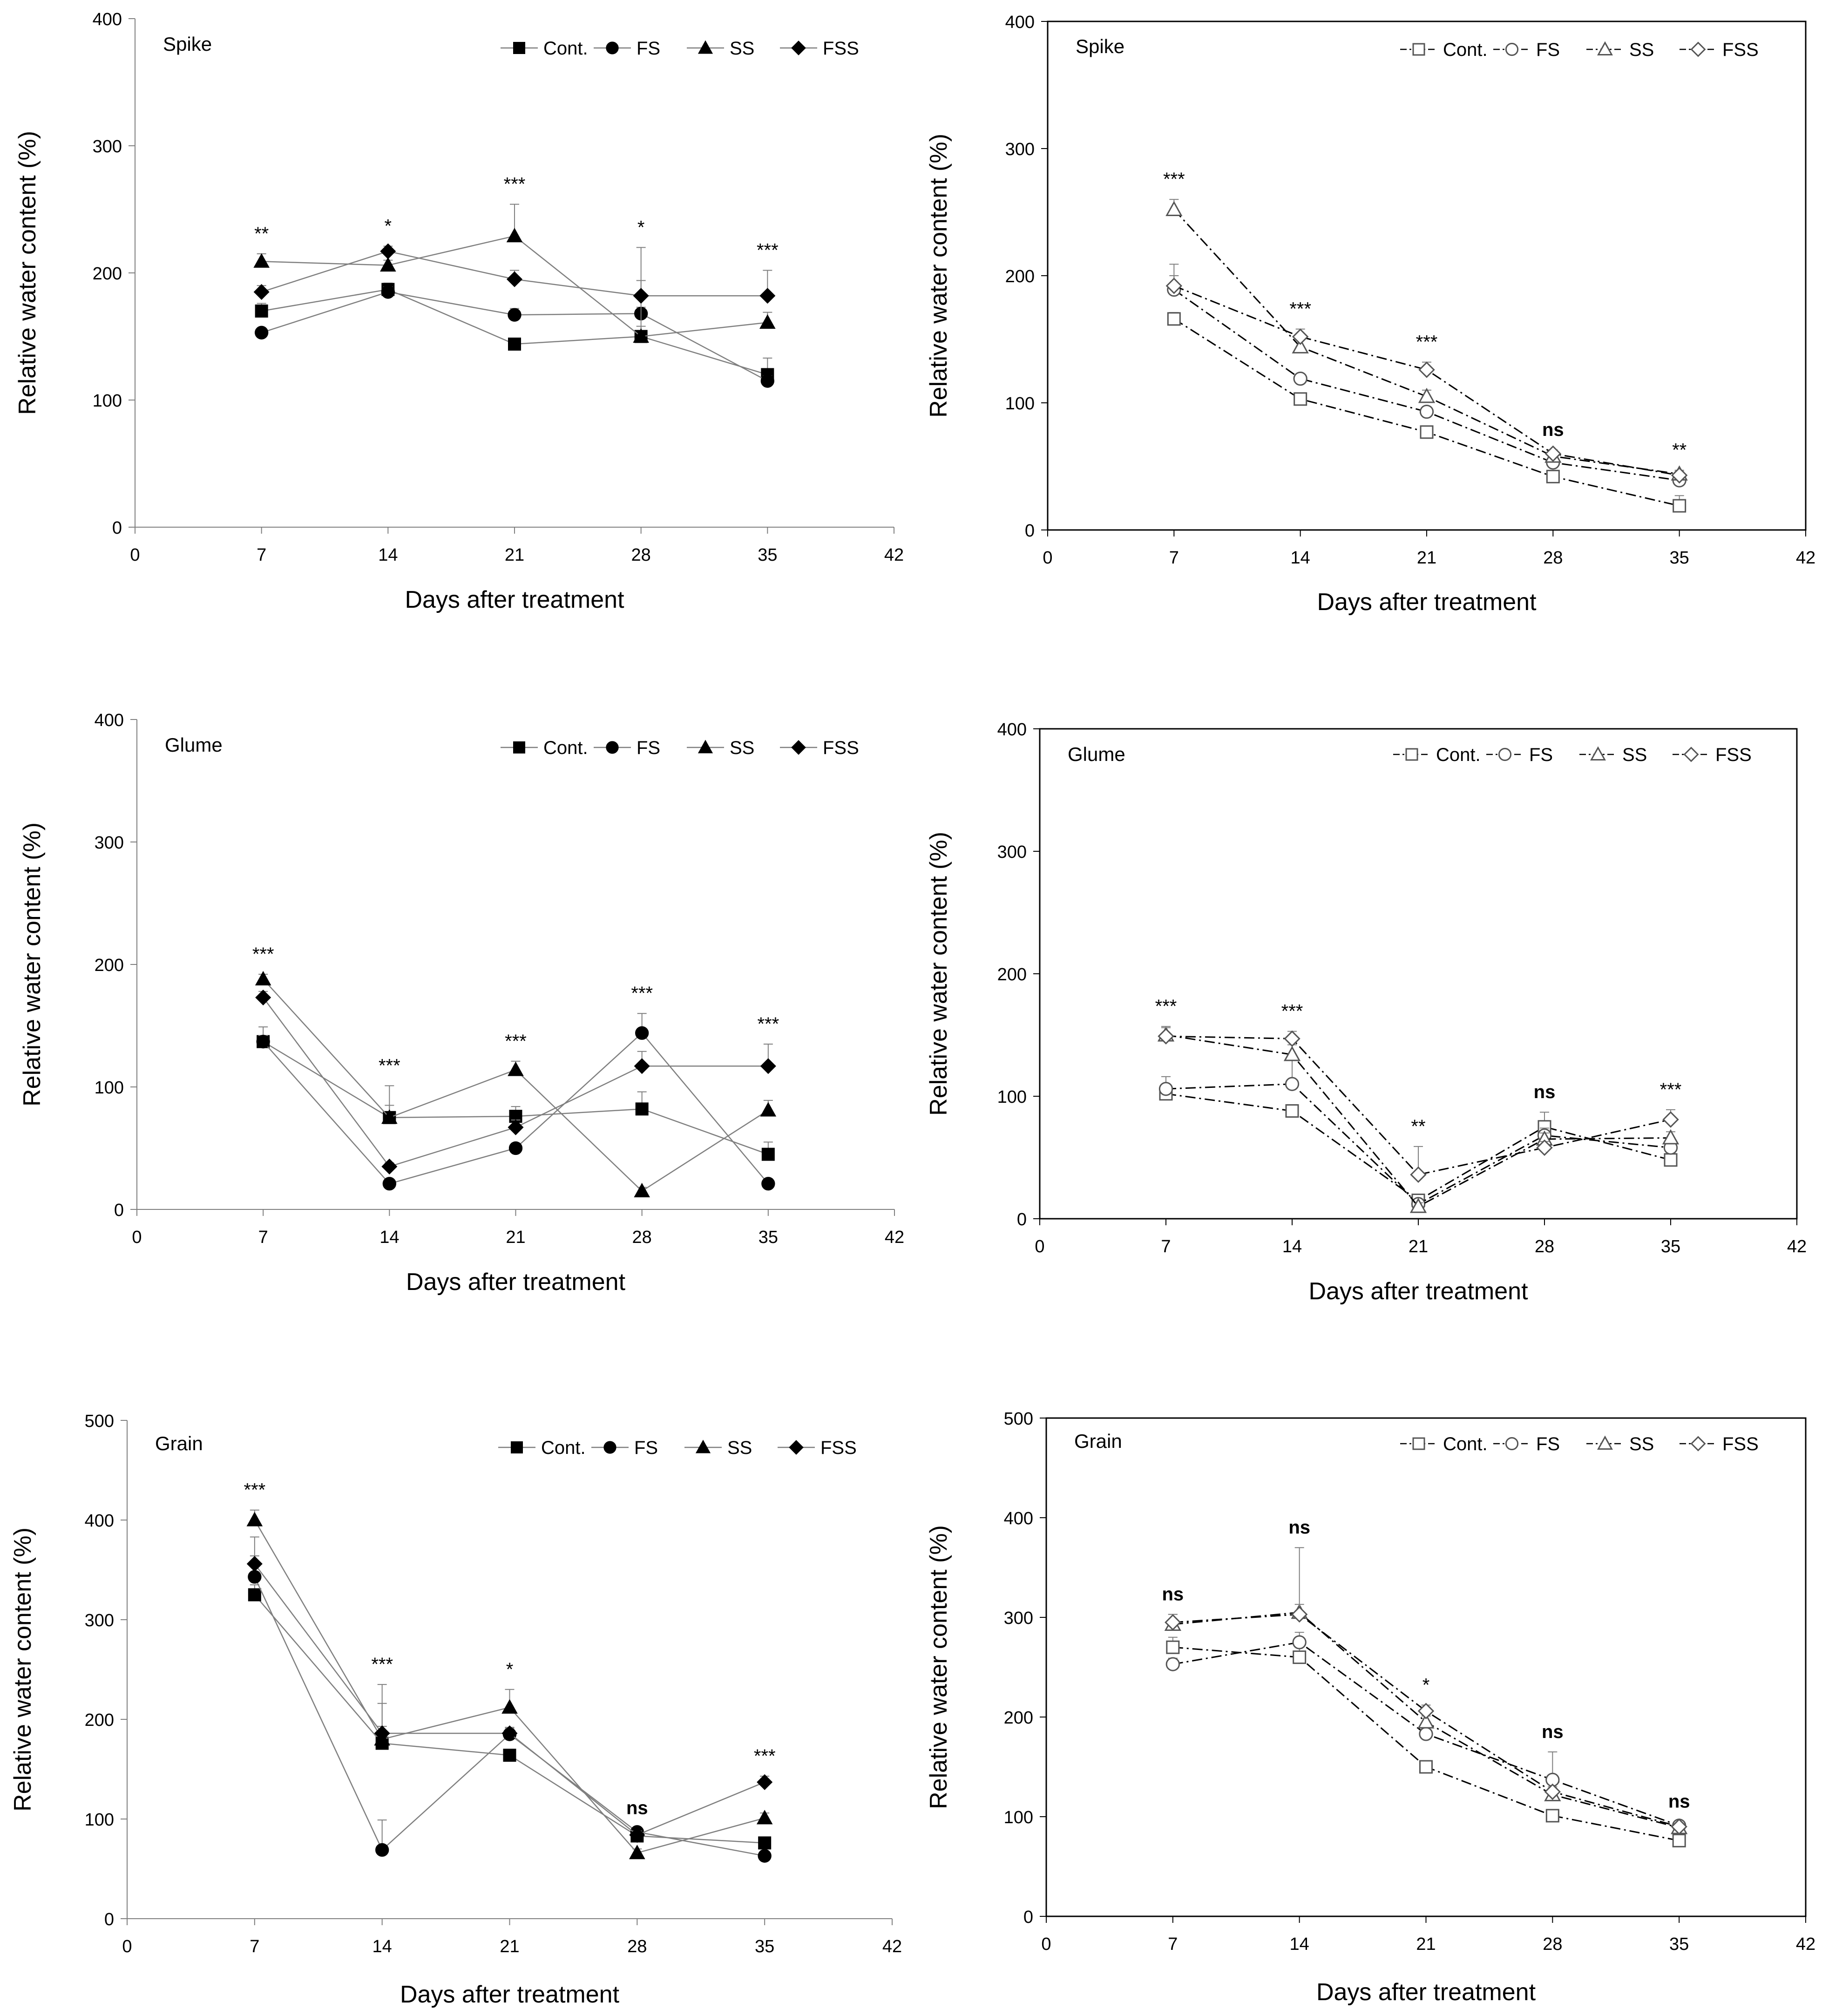  Describe the element at coordinates (1418, 1291) in the screenshot. I see `x-axis-label: Days after treatment` at that location.